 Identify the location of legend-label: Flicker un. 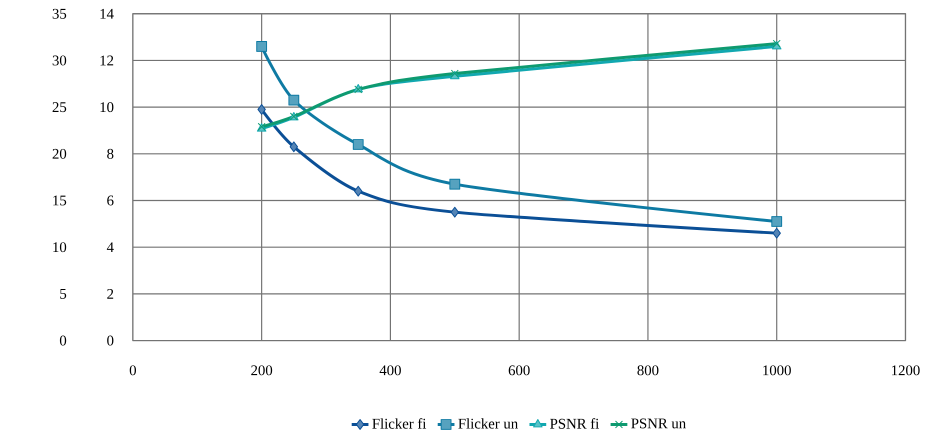
(488, 423).